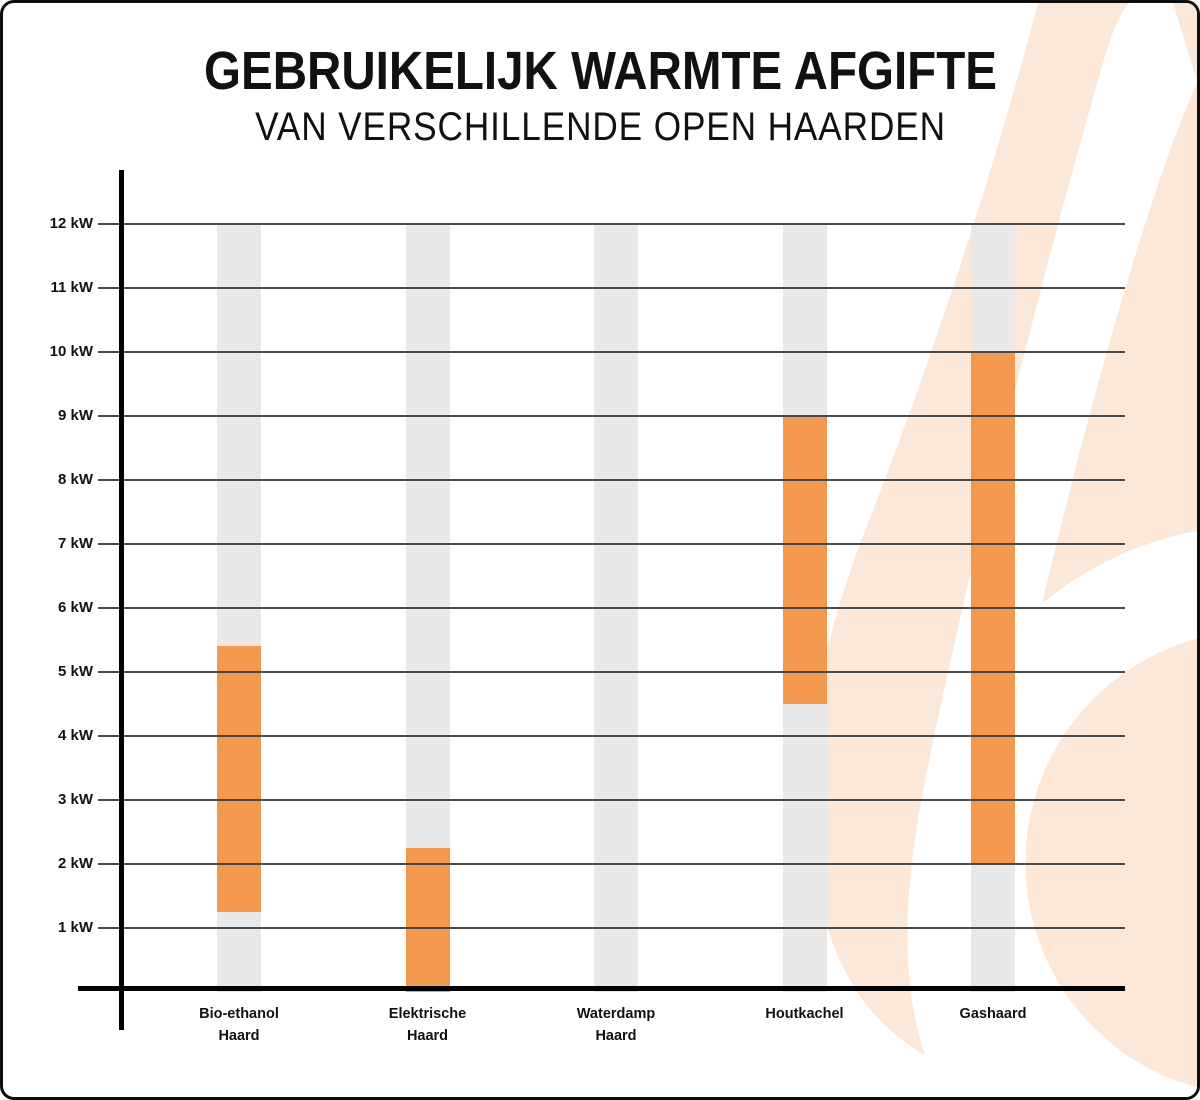 The image size is (1200, 1100). I want to click on y-tick-label: 7 kW, so click(75, 543).